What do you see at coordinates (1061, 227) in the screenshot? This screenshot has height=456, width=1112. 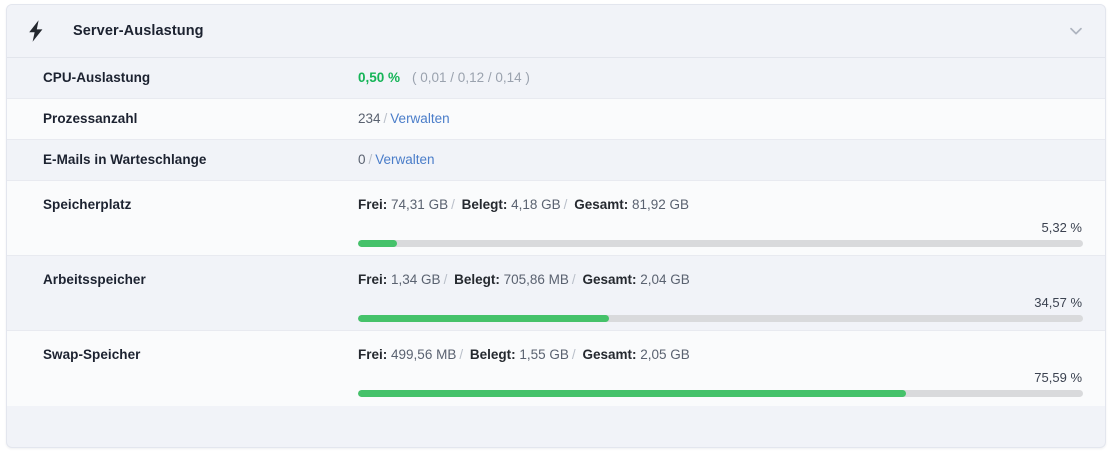 I see `disk-usage-percent: 5,32 %` at bounding box center [1061, 227].